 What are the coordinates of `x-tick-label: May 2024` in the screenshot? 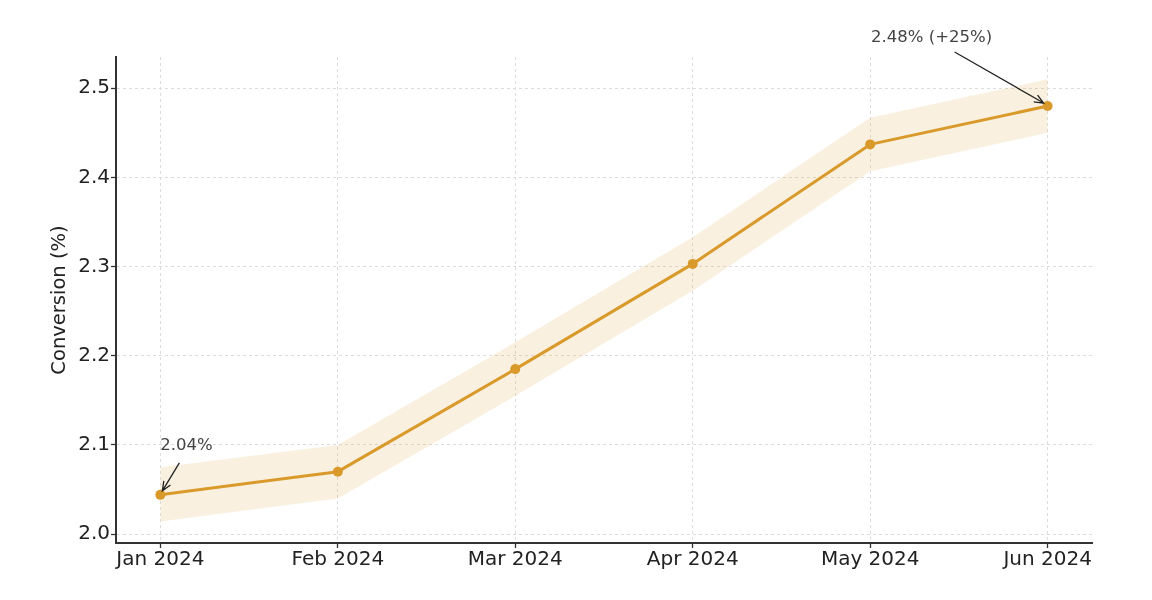 It's located at (870, 558).